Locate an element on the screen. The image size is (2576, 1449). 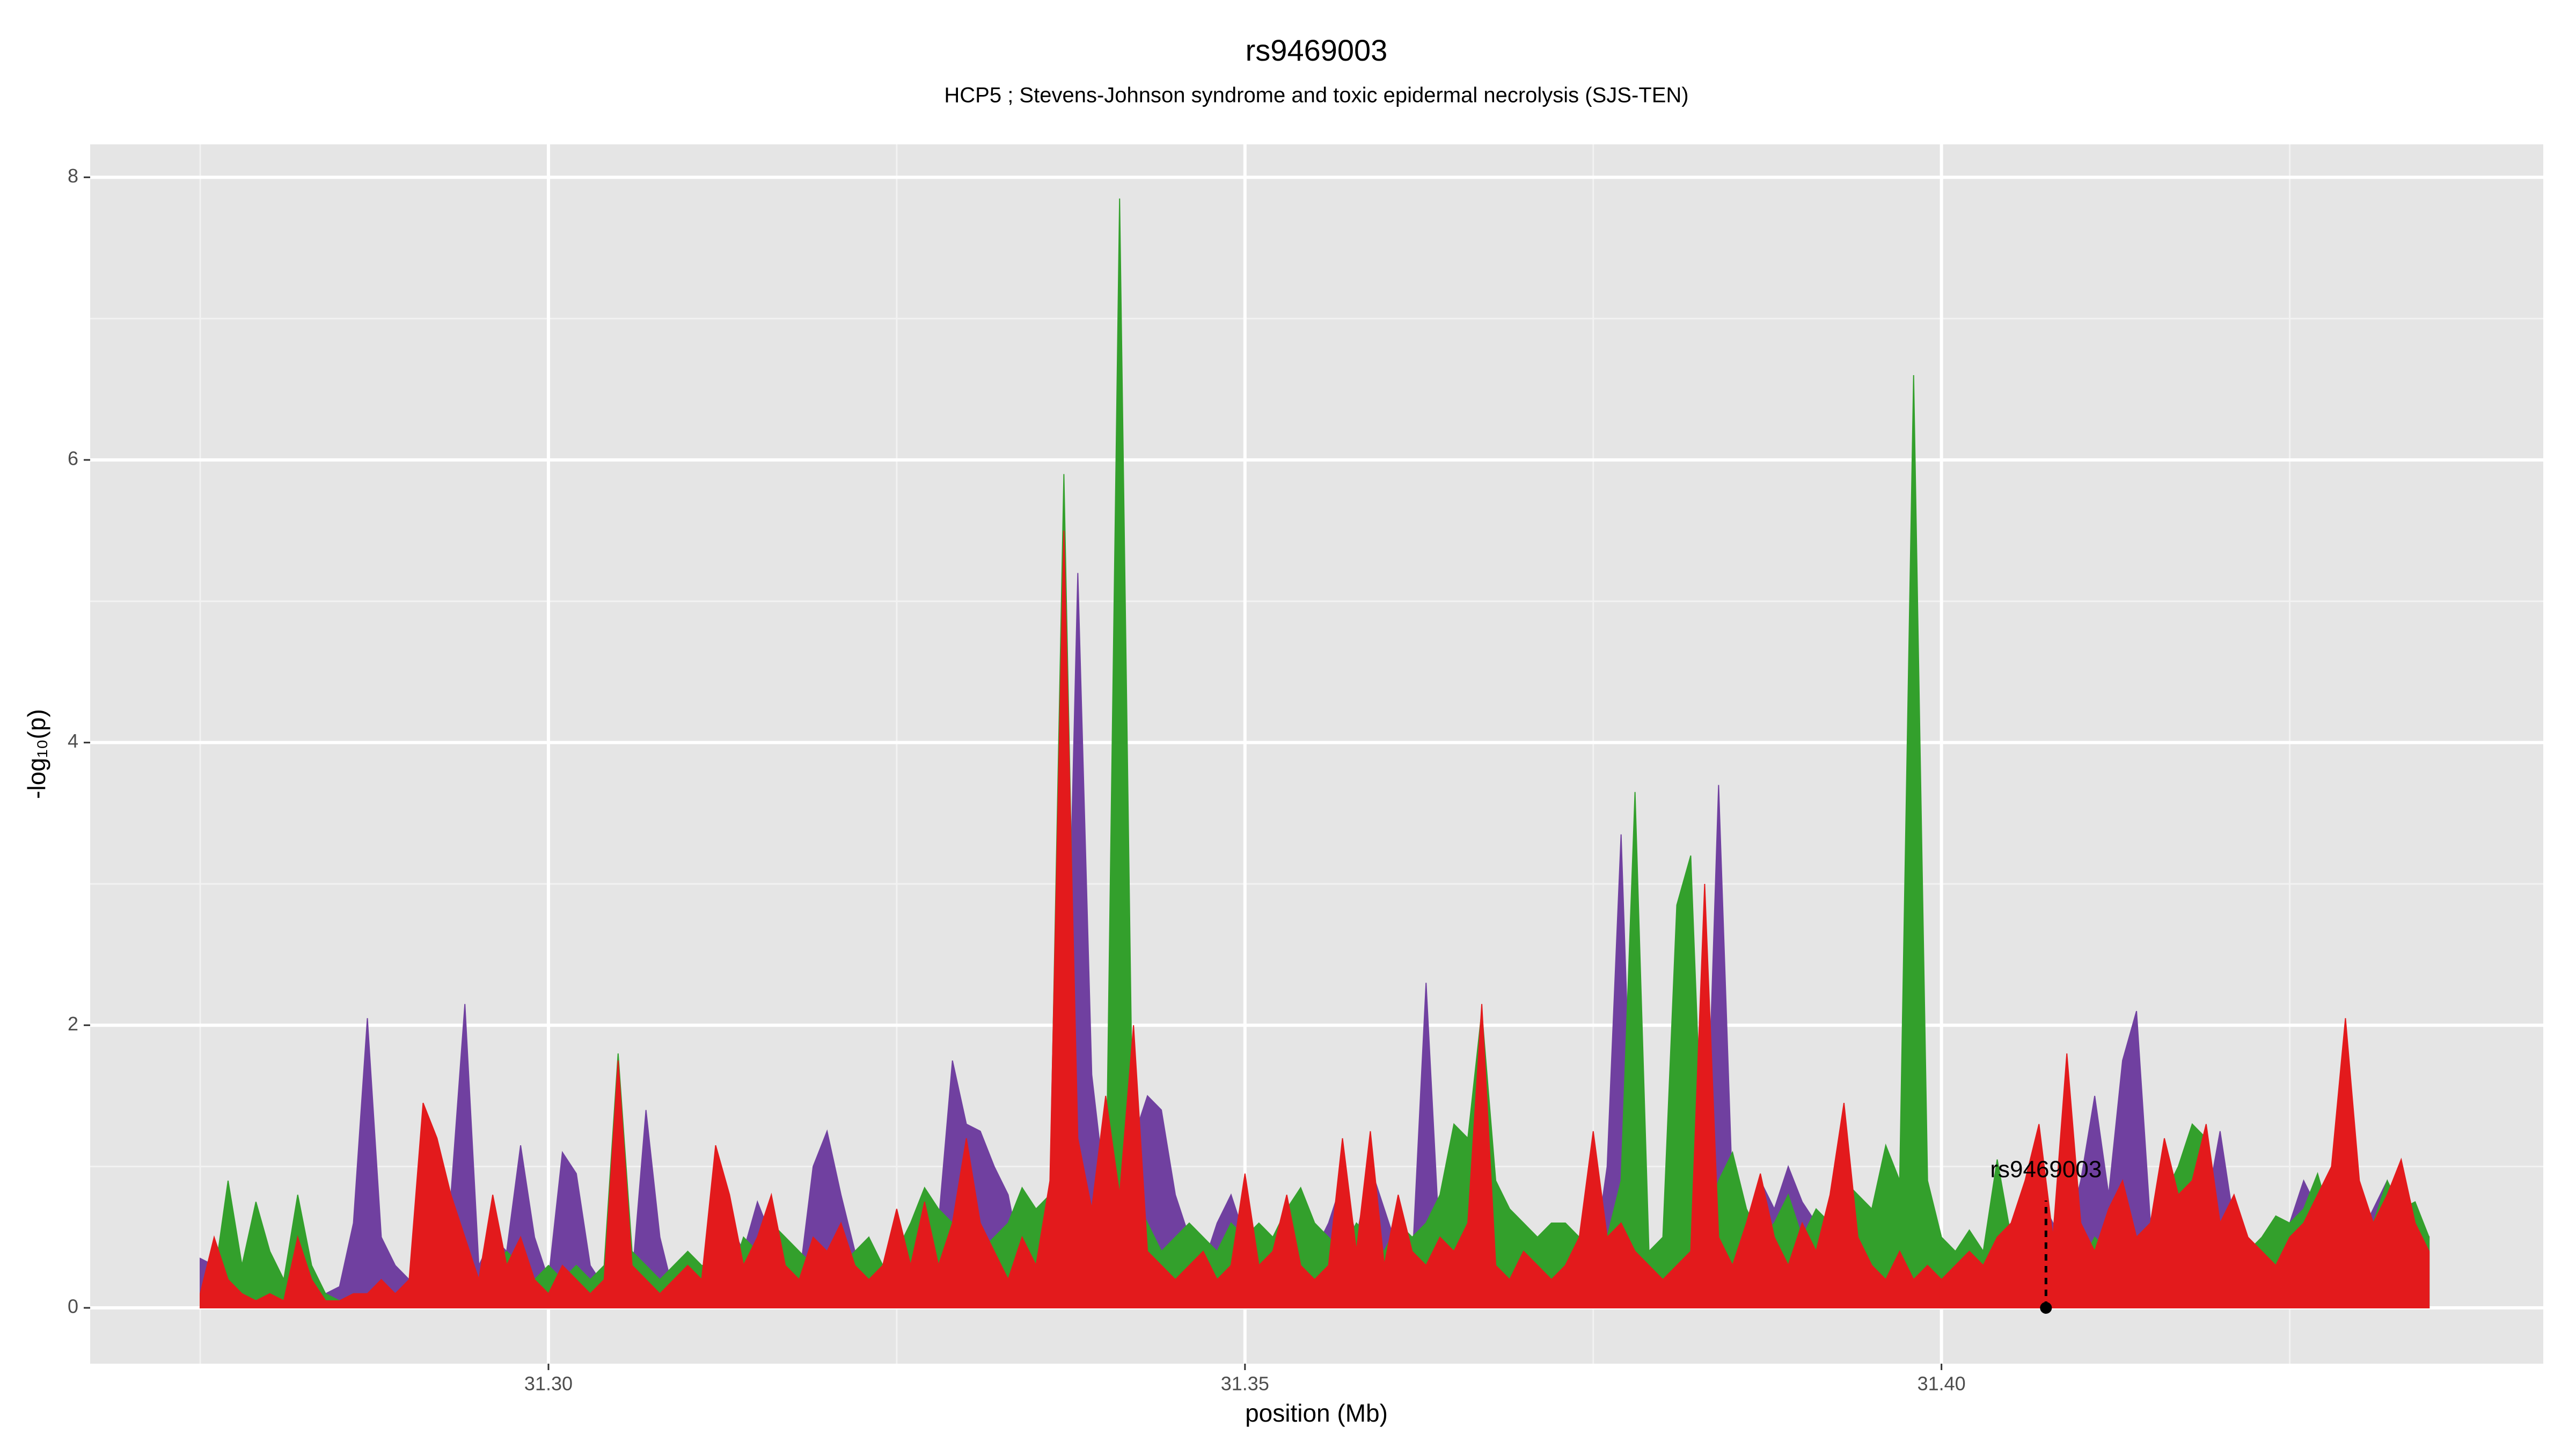
annotation-label: rs9469003 is located at coordinates (2046, 1170).